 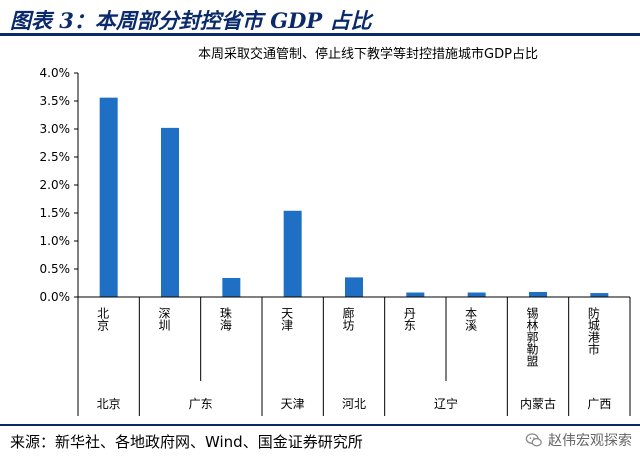 What do you see at coordinates (538, 403) in the screenshot?
I see `province-label: 内蒙古` at bounding box center [538, 403].